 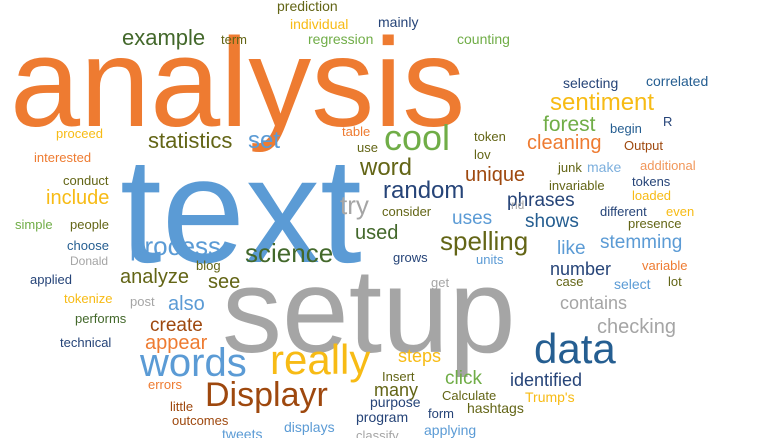 I want to click on word-interested: interested, so click(x=62, y=157).